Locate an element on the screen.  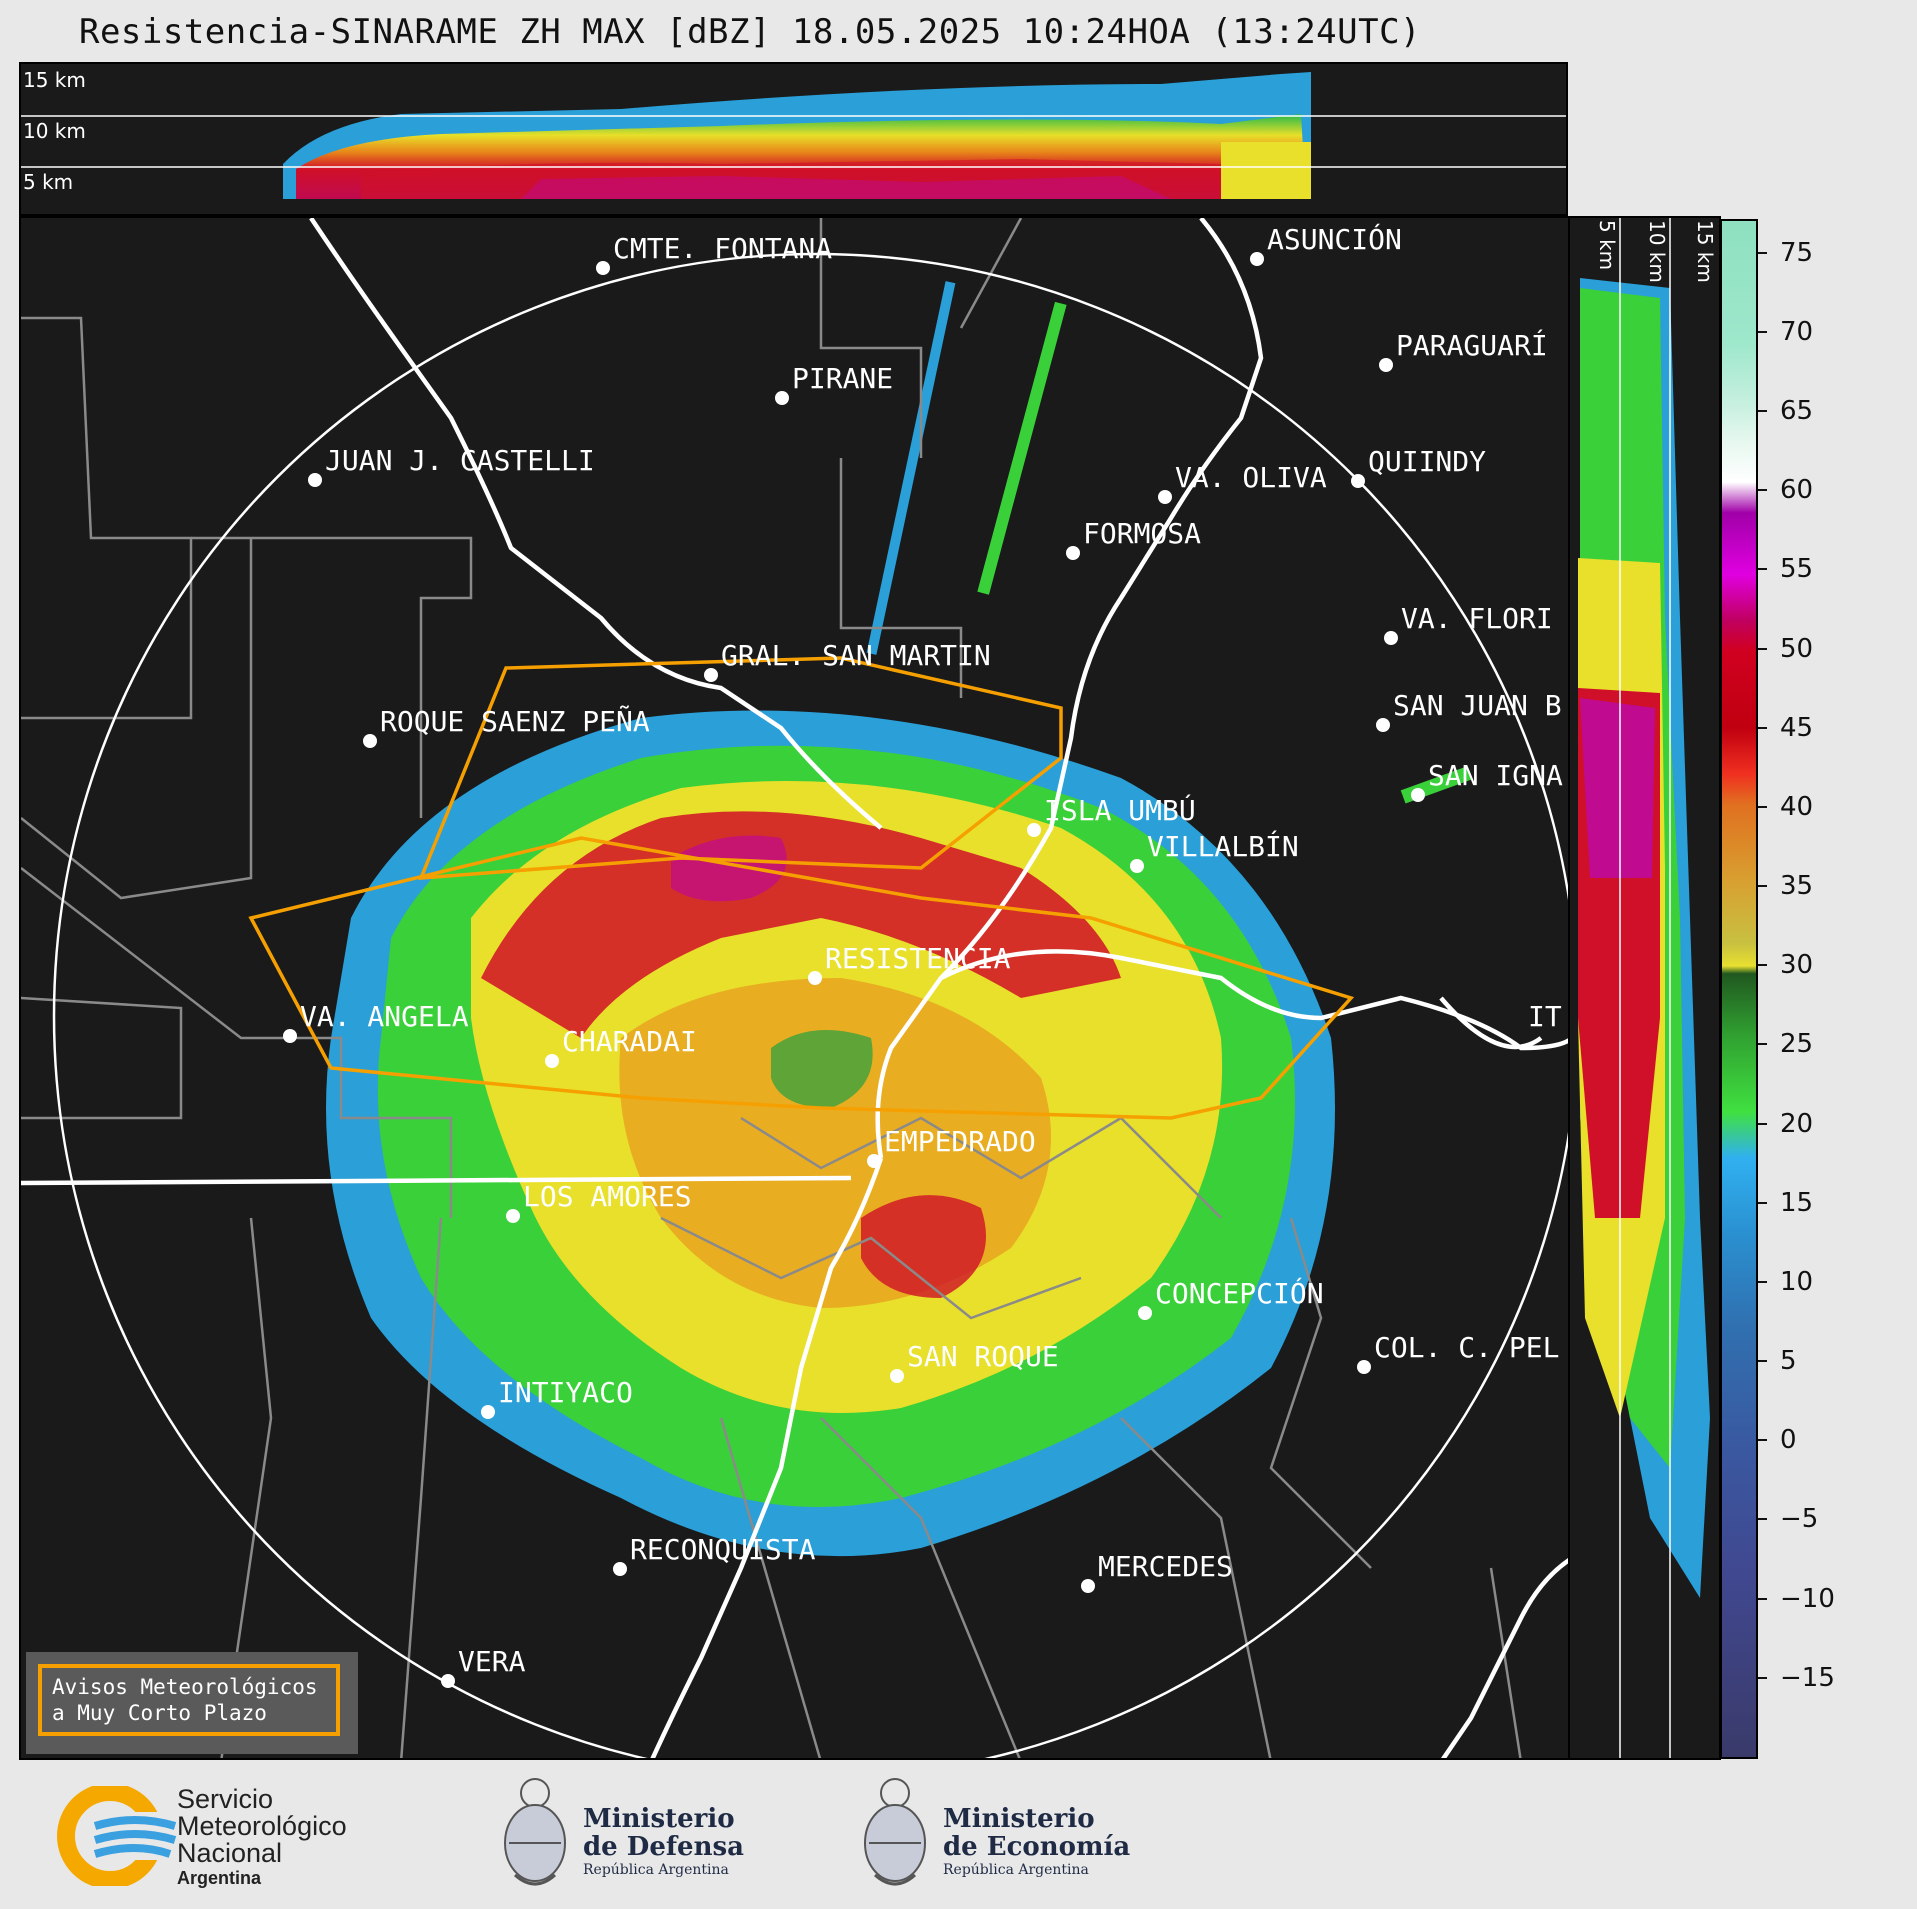
top-altitude-label-15: 15 km is located at coordinates (54, 80).